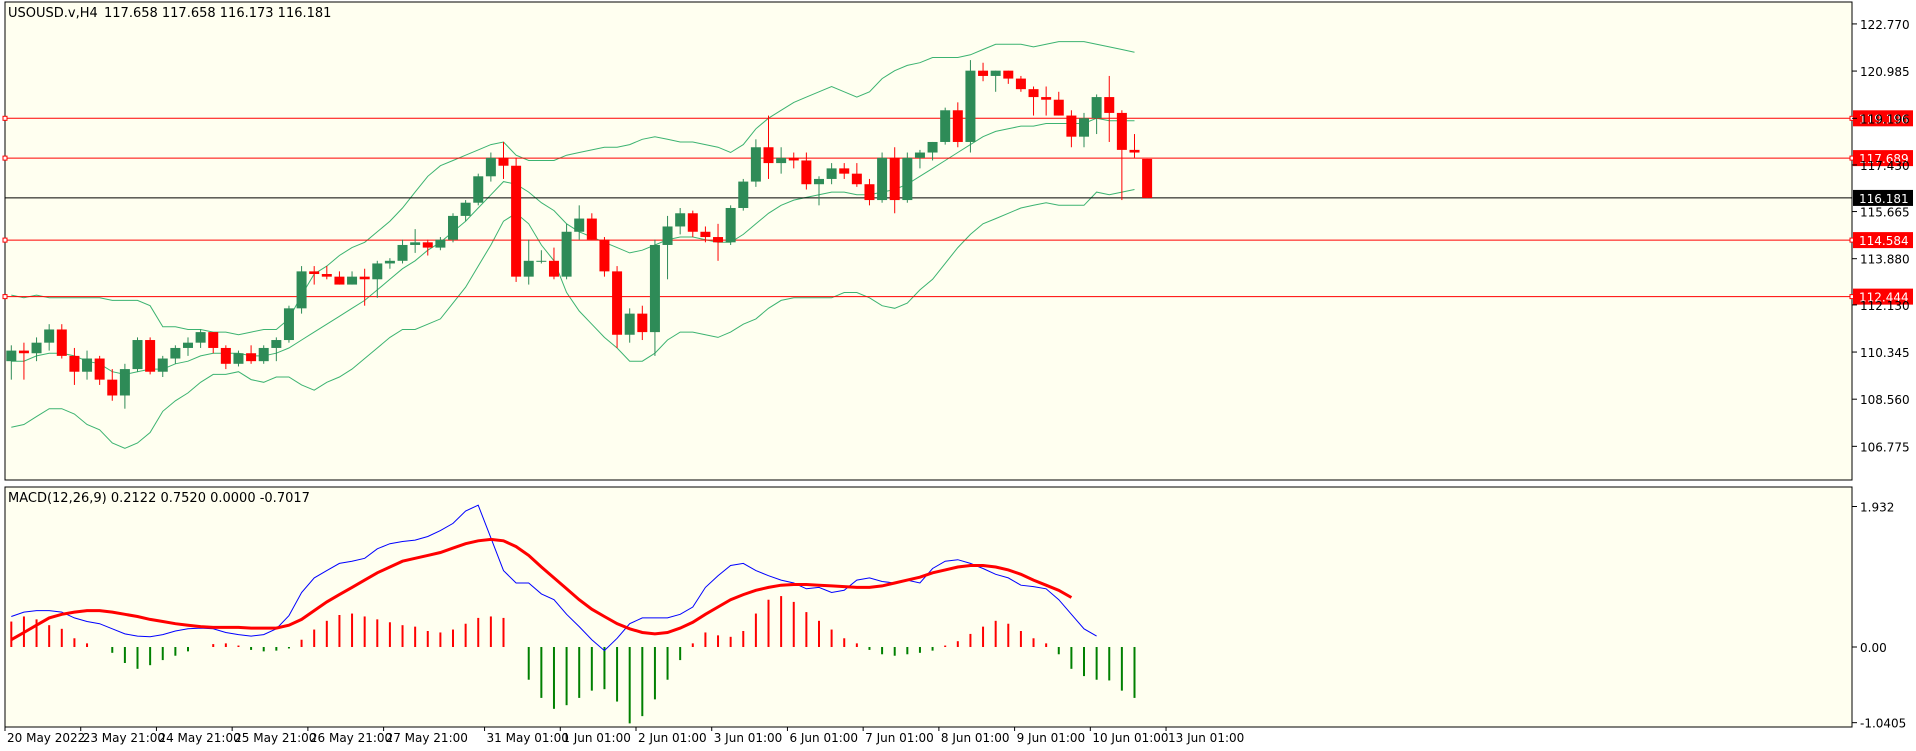  I want to click on price-tag-119.196: 119.196, so click(1884, 119).